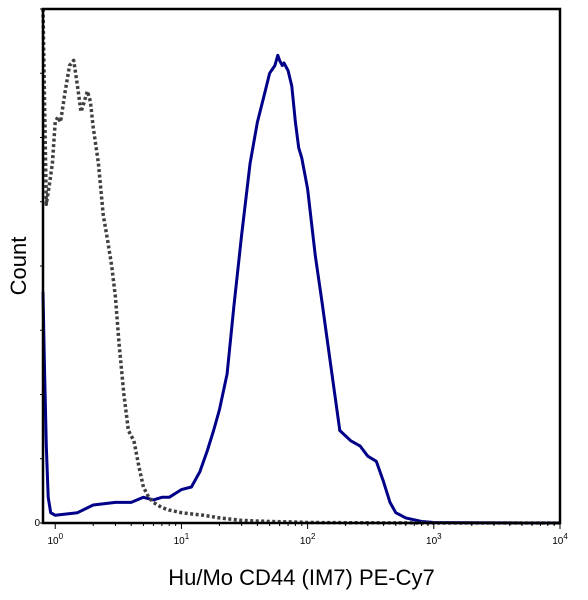  I want to click on y-tick-label: 0, so click(37, 523).